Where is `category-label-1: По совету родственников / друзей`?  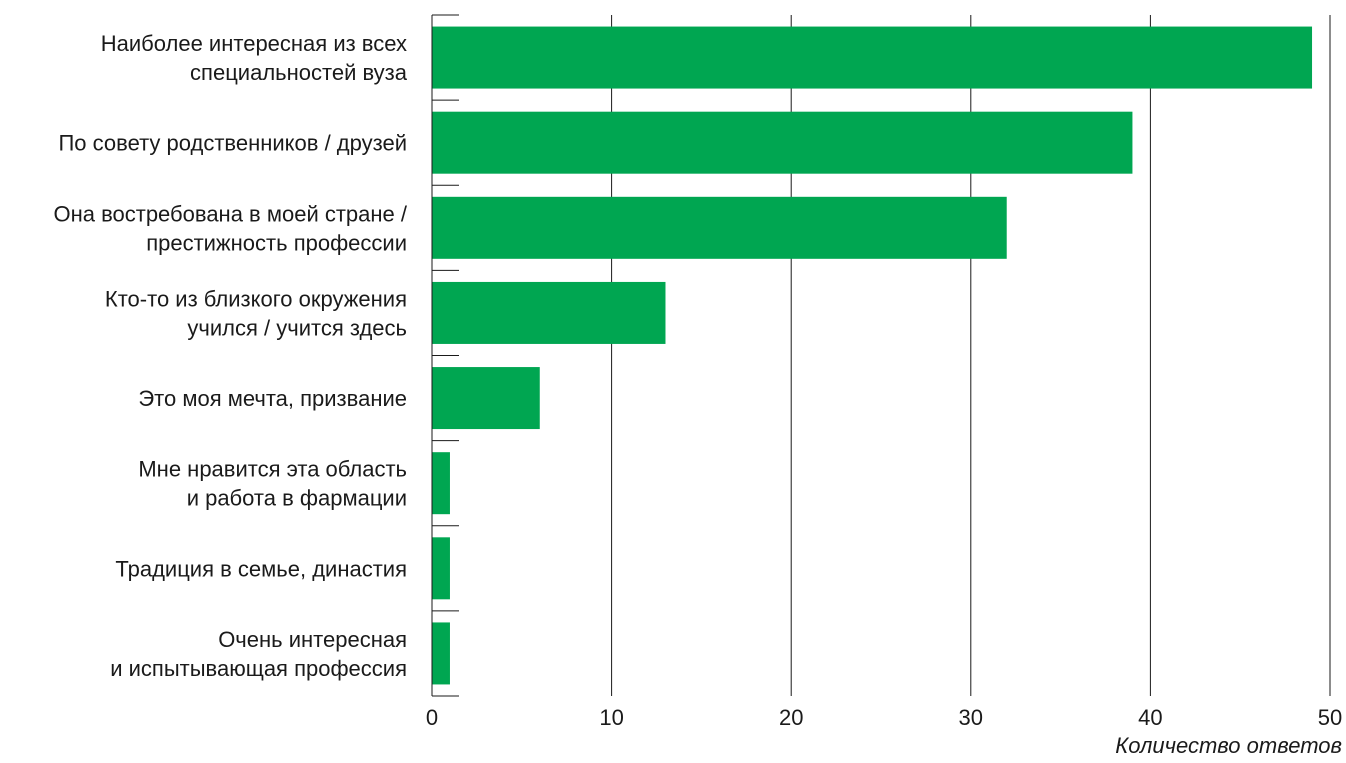 category-label-1: По совету родственников / друзей is located at coordinates (232, 143).